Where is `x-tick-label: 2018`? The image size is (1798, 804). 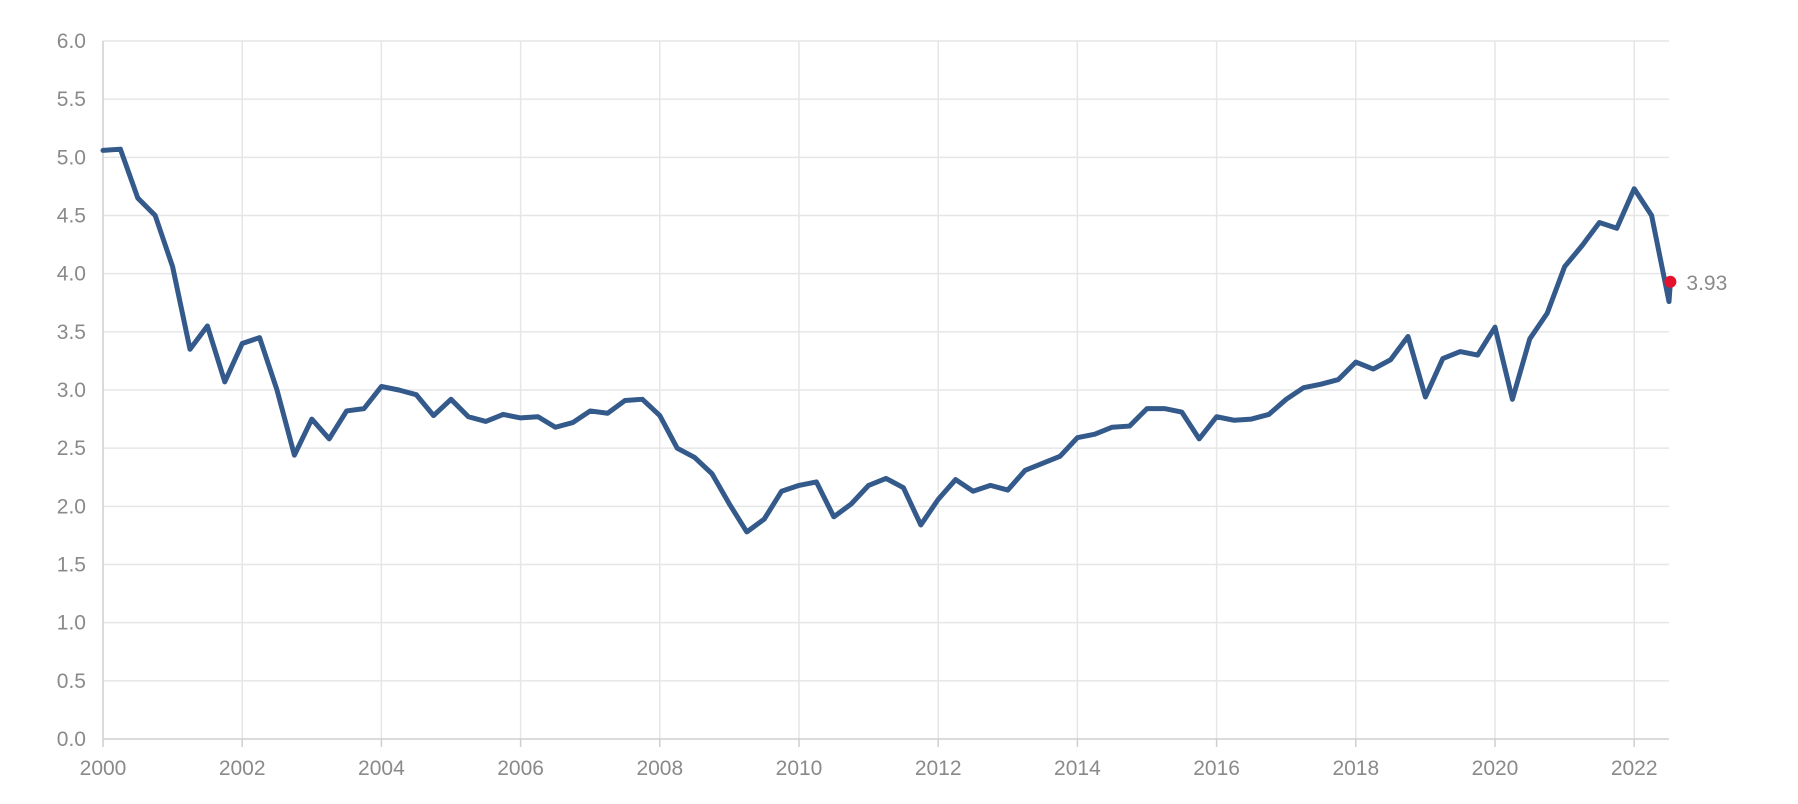
x-tick-label: 2018 is located at coordinates (1355, 768).